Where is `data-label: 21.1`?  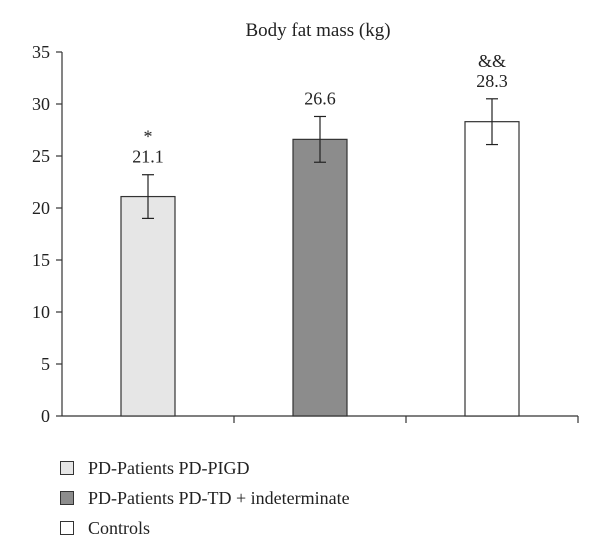 data-label: 21.1 is located at coordinates (148, 157).